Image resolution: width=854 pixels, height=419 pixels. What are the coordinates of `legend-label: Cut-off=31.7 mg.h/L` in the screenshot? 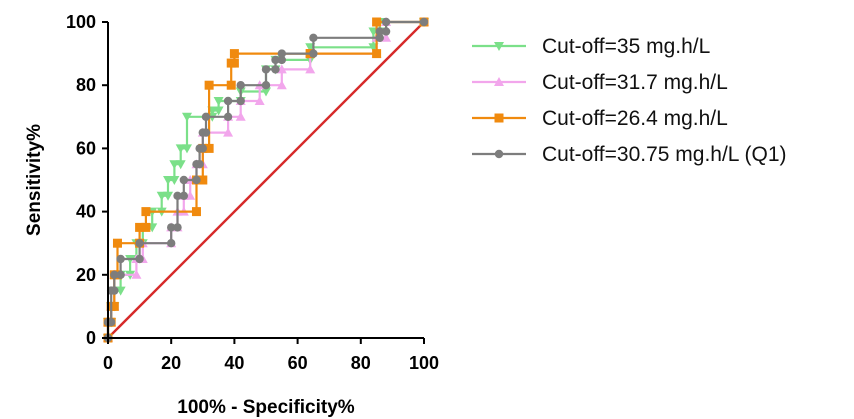 It's located at (635, 82).